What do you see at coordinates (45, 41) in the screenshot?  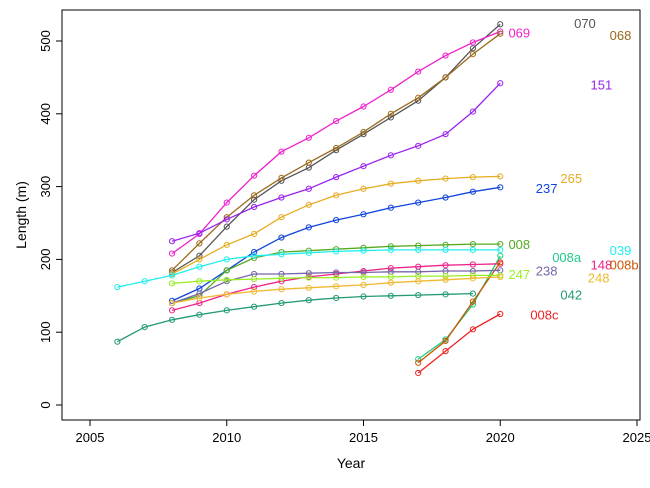 I see `y-tick-label: 500` at bounding box center [45, 41].